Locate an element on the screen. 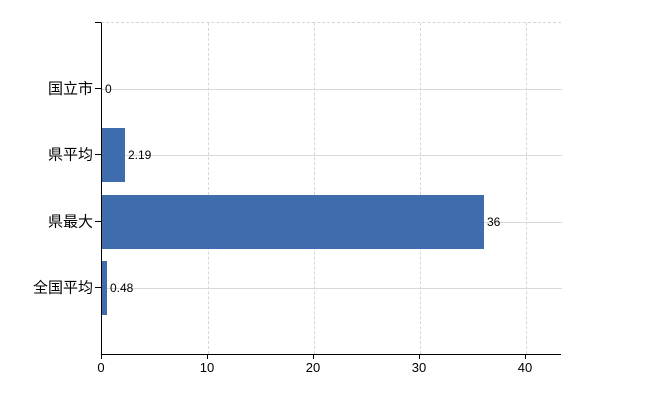  y-axis-end-tick is located at coordinates (98, 22).